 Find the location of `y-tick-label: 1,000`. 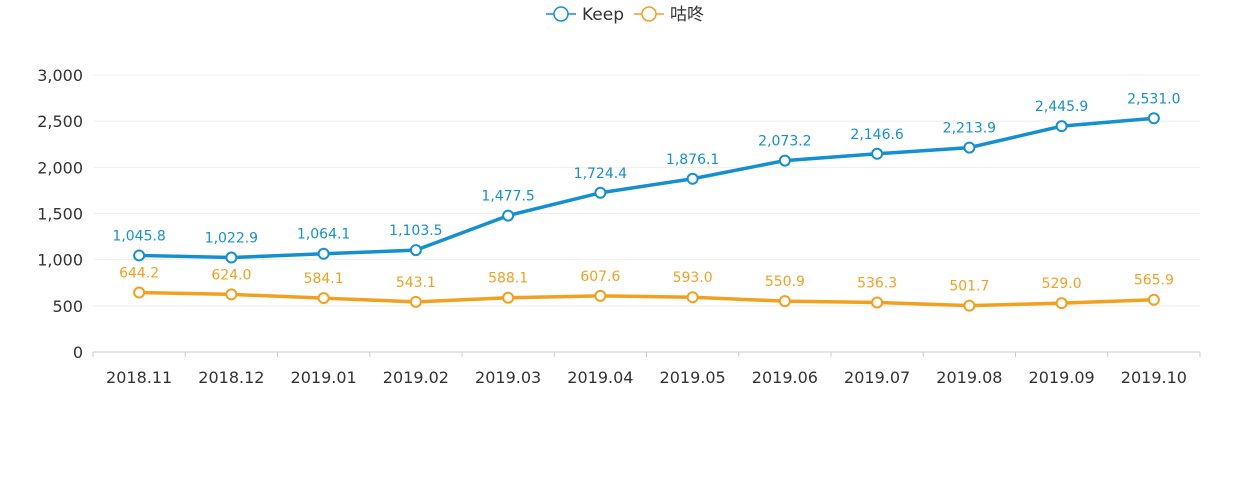

y-tick-label: 1,000 is located at coordinates (60, 260).